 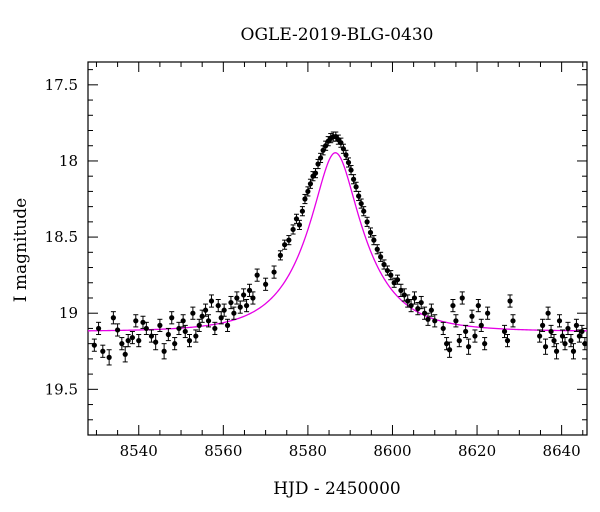 I want to click on x-tick-label: 8560, so click(x=223, y=451).